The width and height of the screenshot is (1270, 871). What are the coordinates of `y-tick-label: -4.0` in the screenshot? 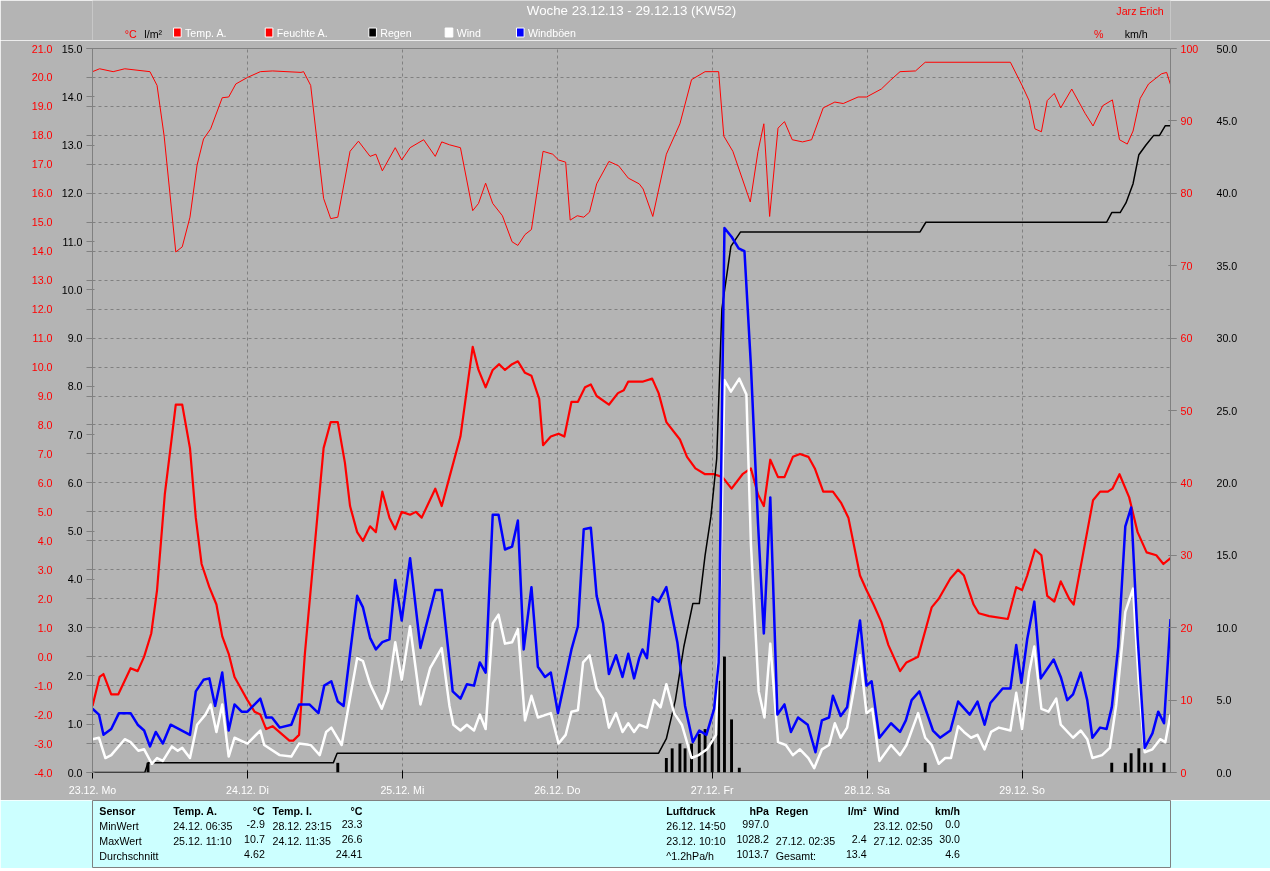 It's located at (43, 772).